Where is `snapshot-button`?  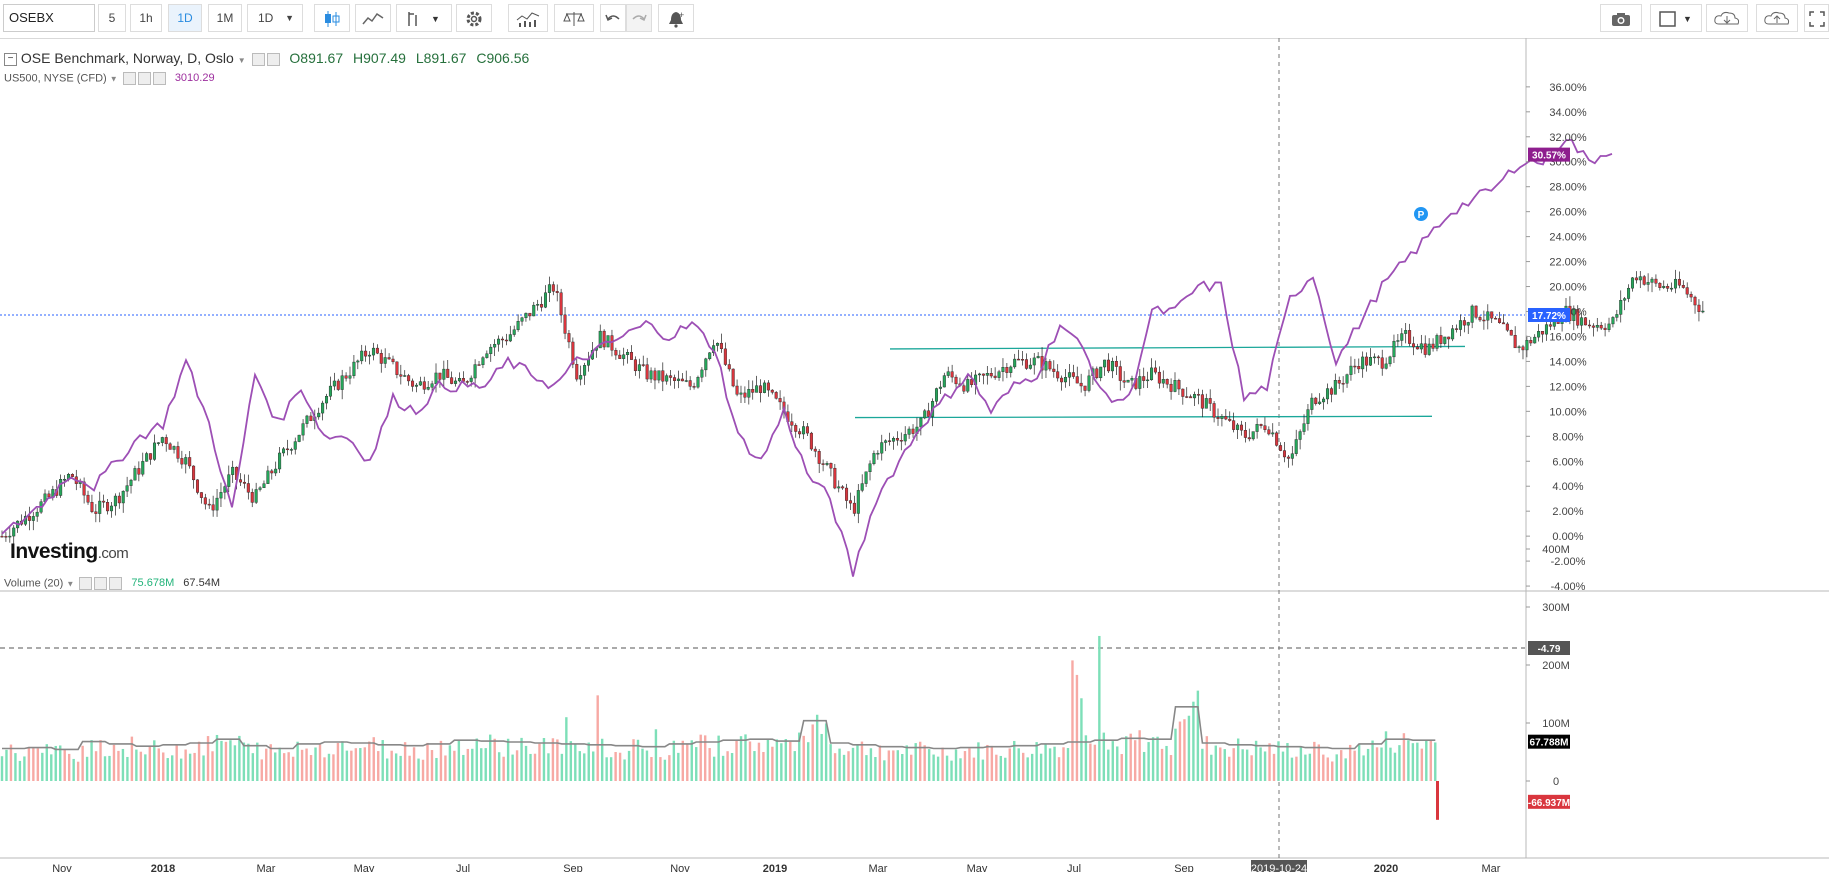 snapshot-button is located at coordinates (1621, 18).